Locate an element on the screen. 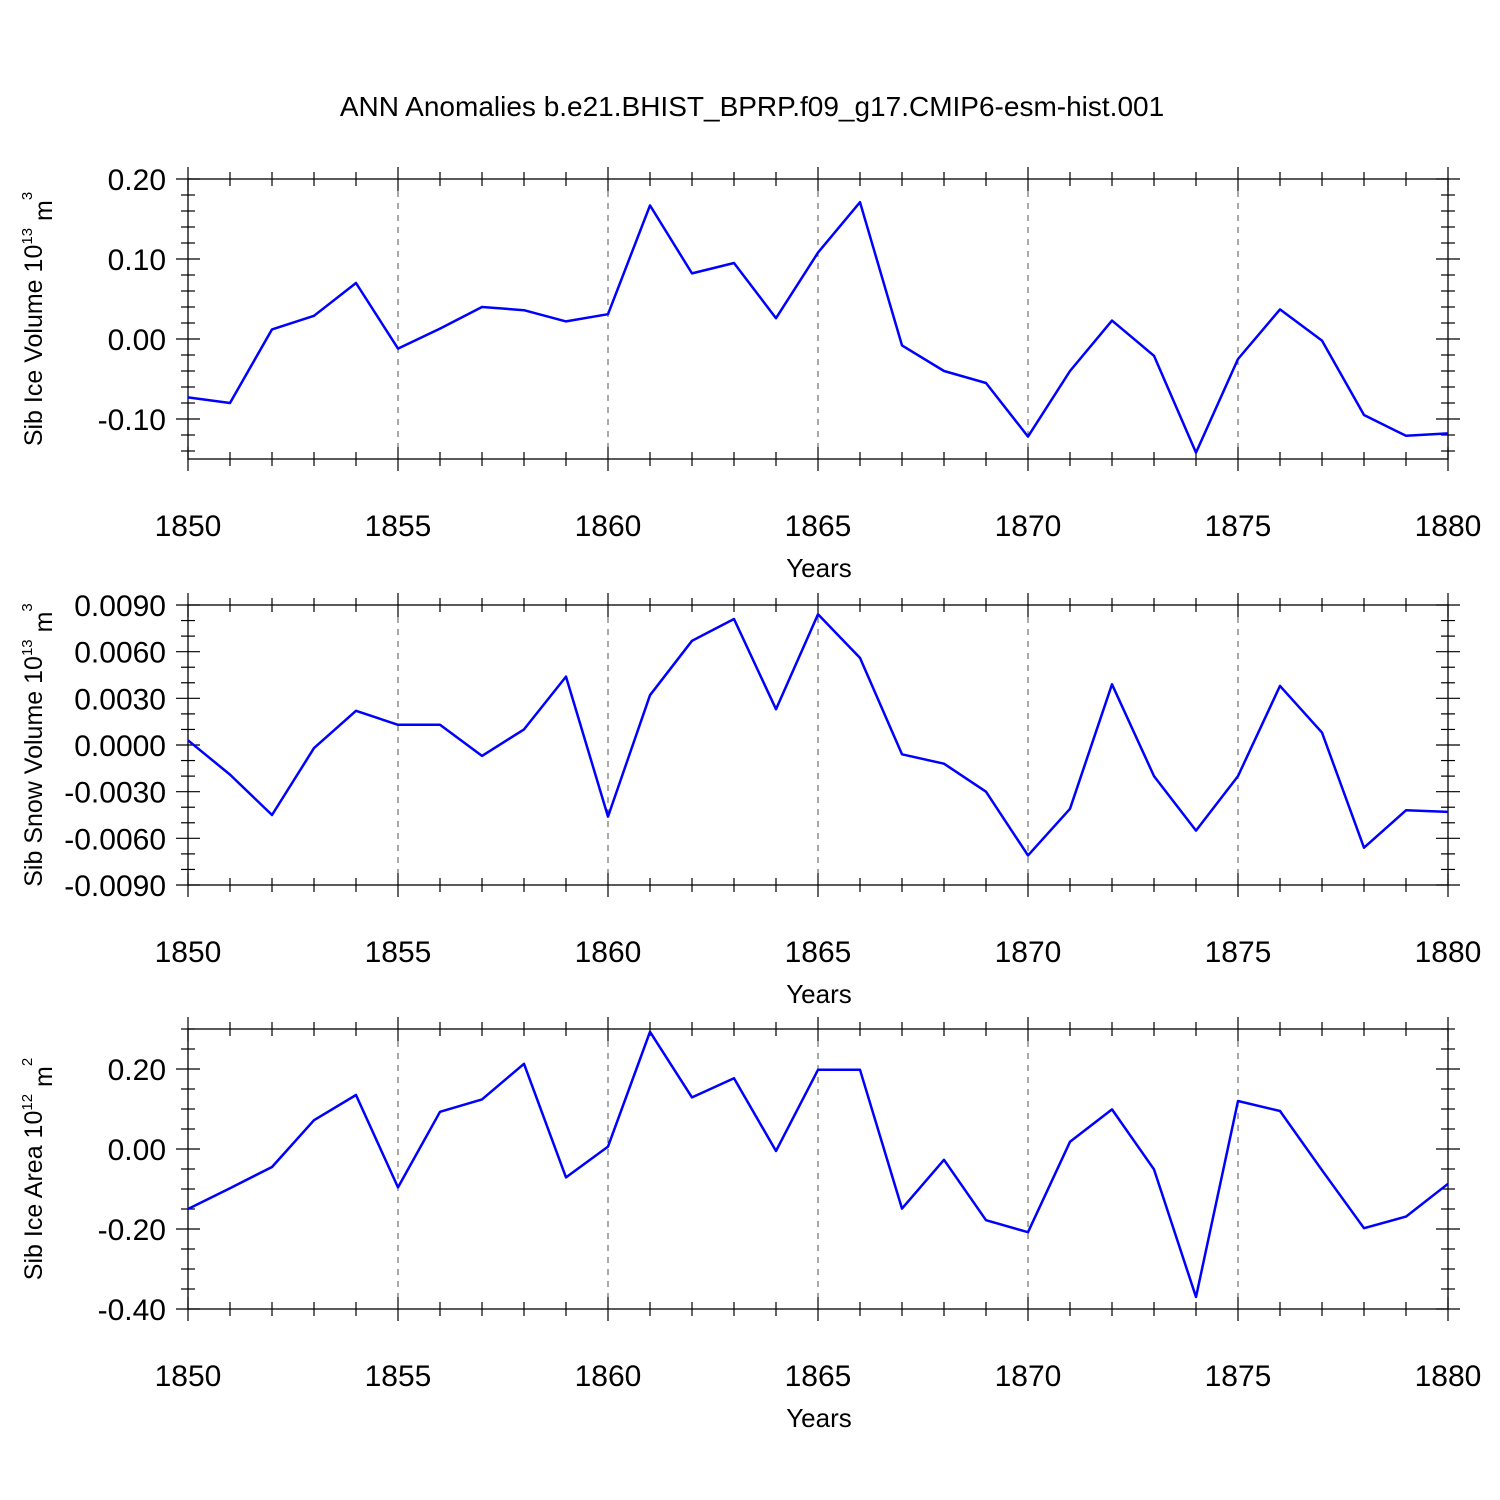 The width and height of the screenshot is (1500, 1500). y-axis-label: Sib Ice Volume 1013 m3 is located at coordinates (38, 319).